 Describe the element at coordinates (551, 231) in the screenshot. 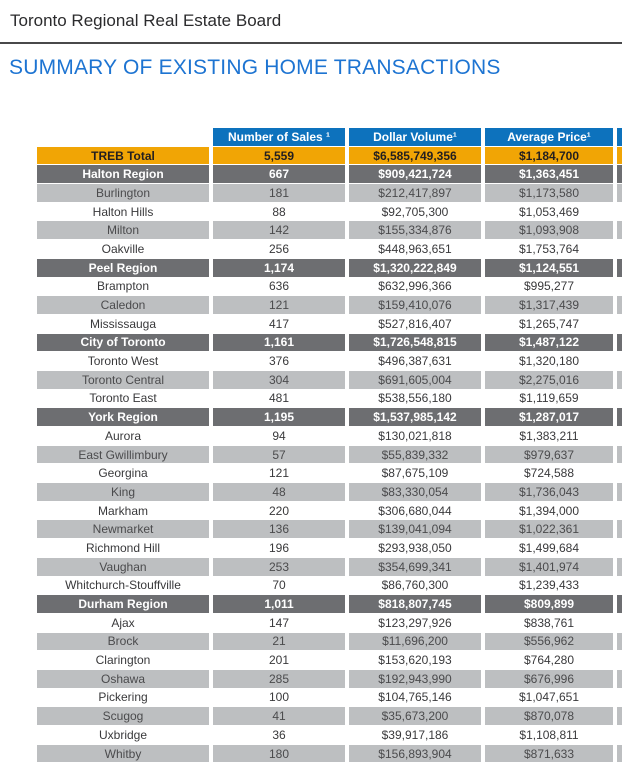

I see `average-price-cell: $1,093,908` at that location.